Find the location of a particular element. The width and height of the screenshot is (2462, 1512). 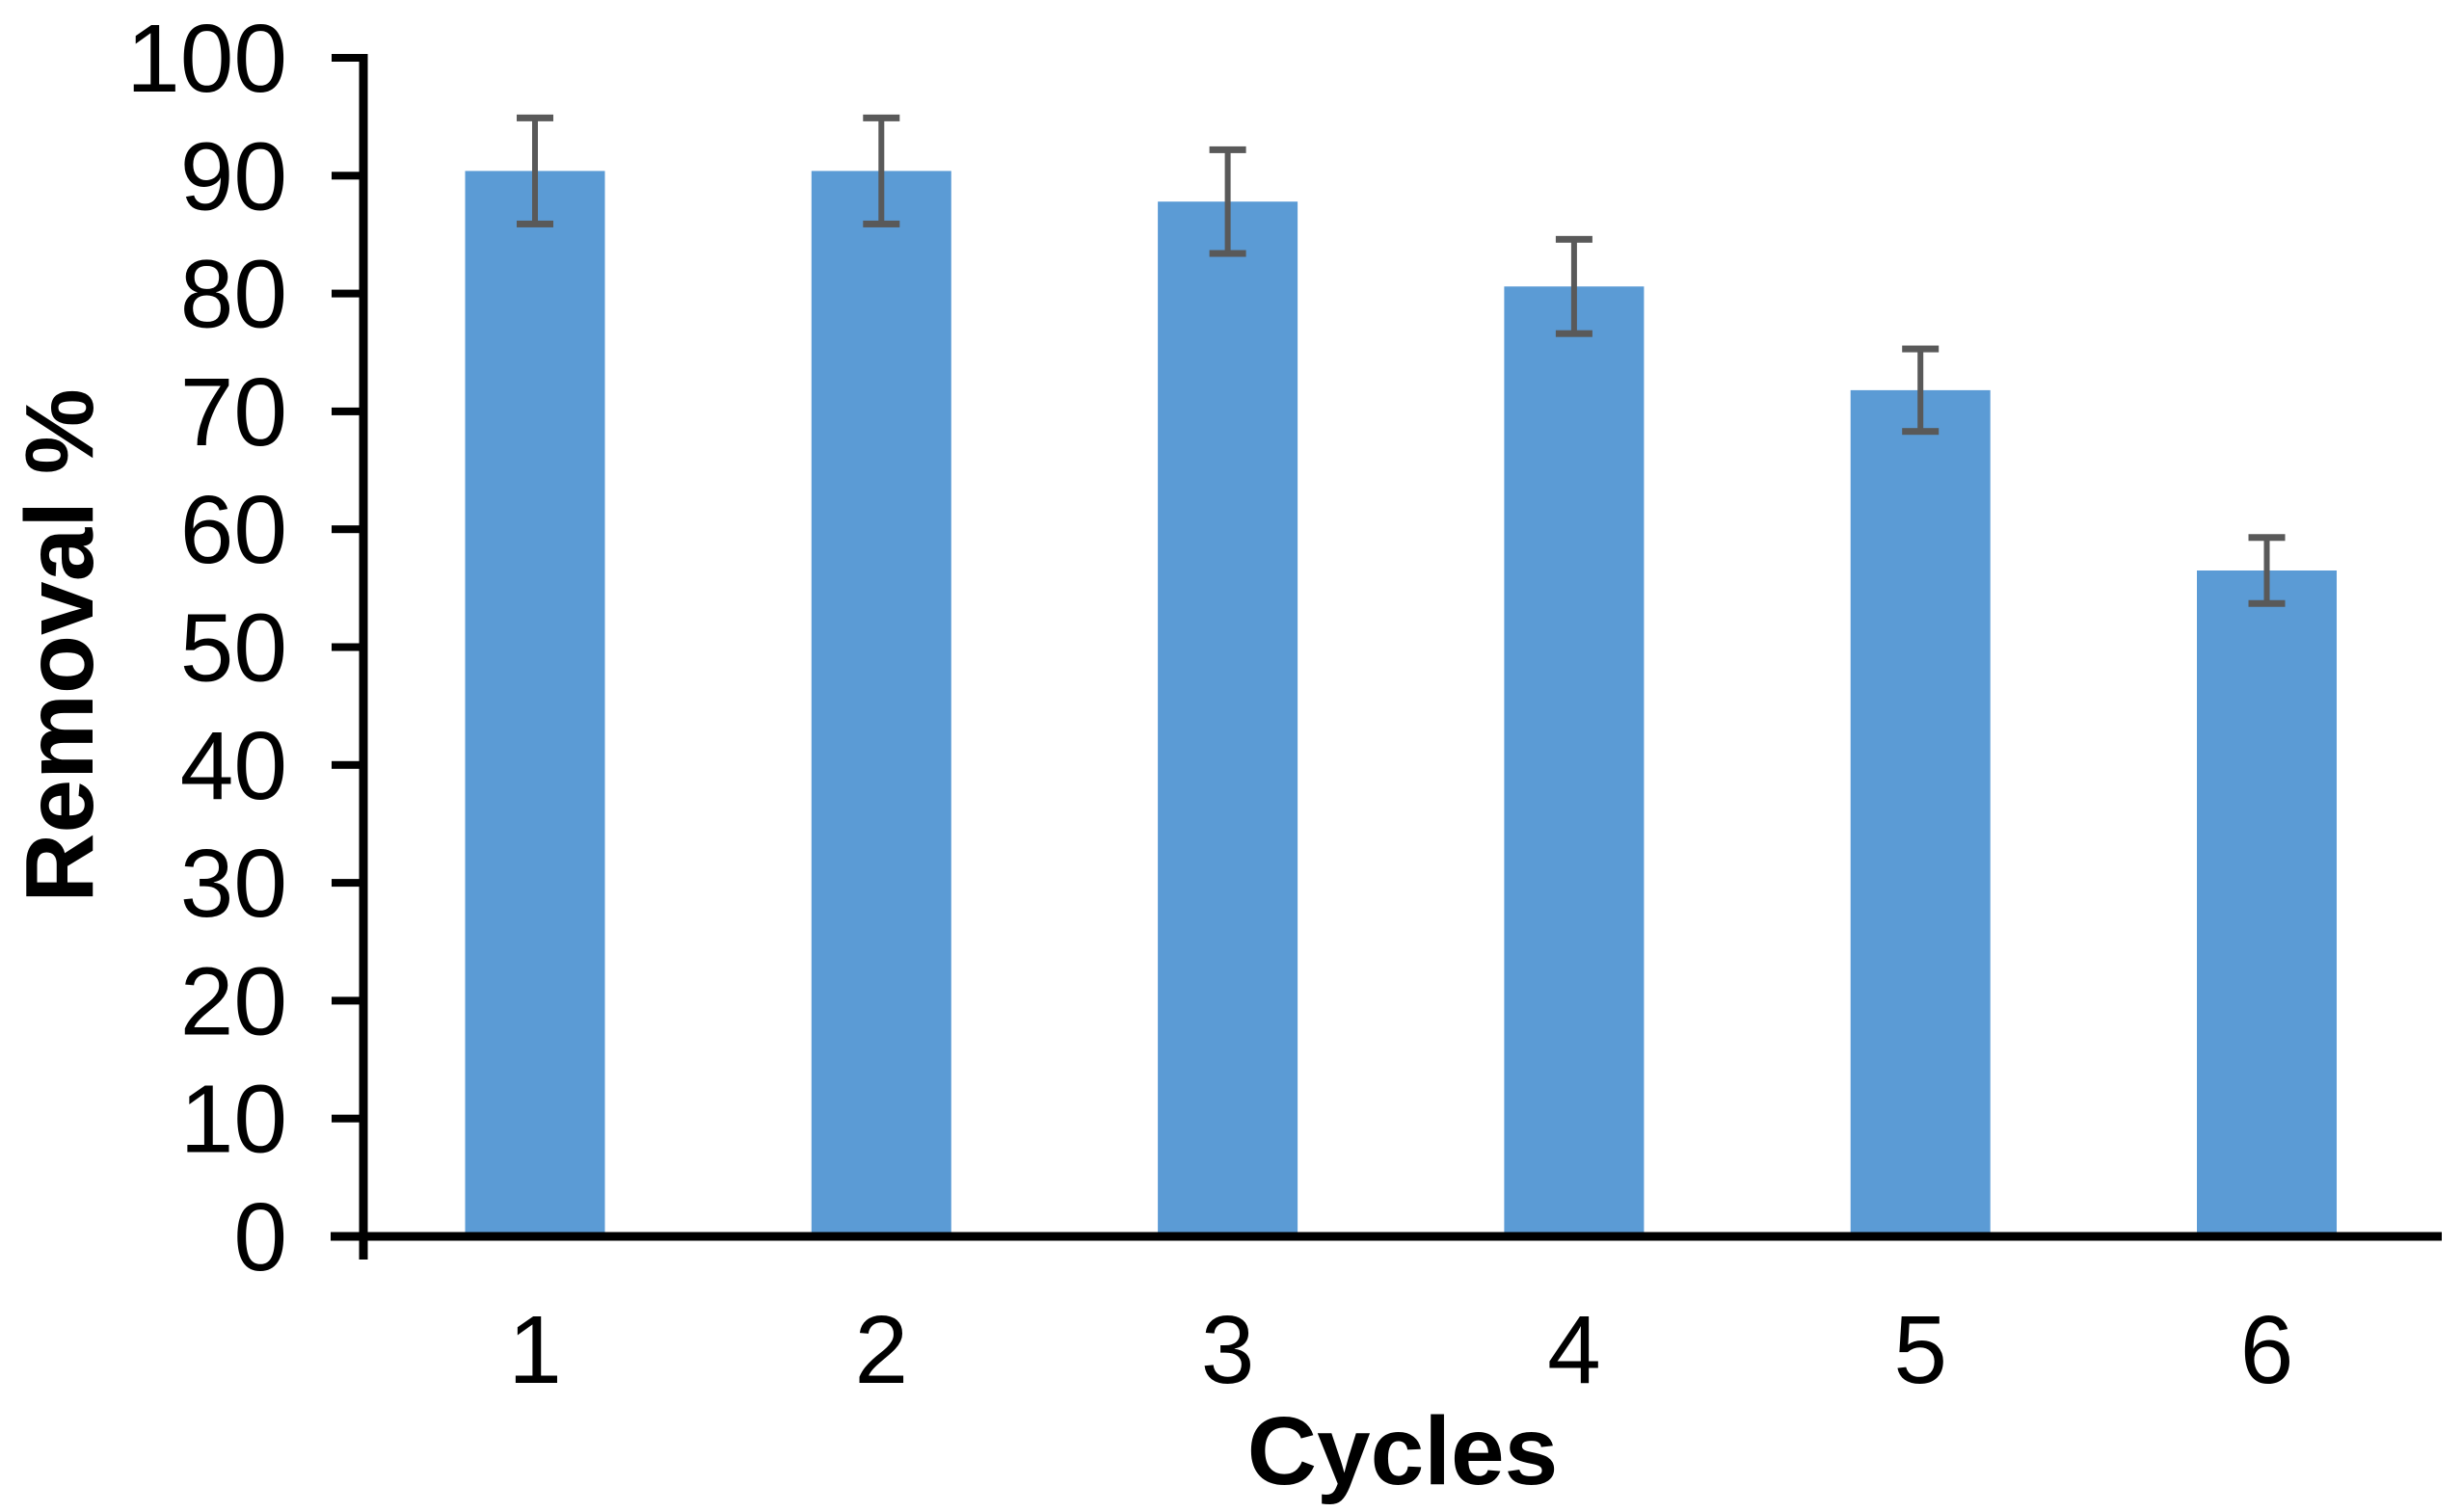

y-tick-label: 0 is located at coordinates (260, 1237).